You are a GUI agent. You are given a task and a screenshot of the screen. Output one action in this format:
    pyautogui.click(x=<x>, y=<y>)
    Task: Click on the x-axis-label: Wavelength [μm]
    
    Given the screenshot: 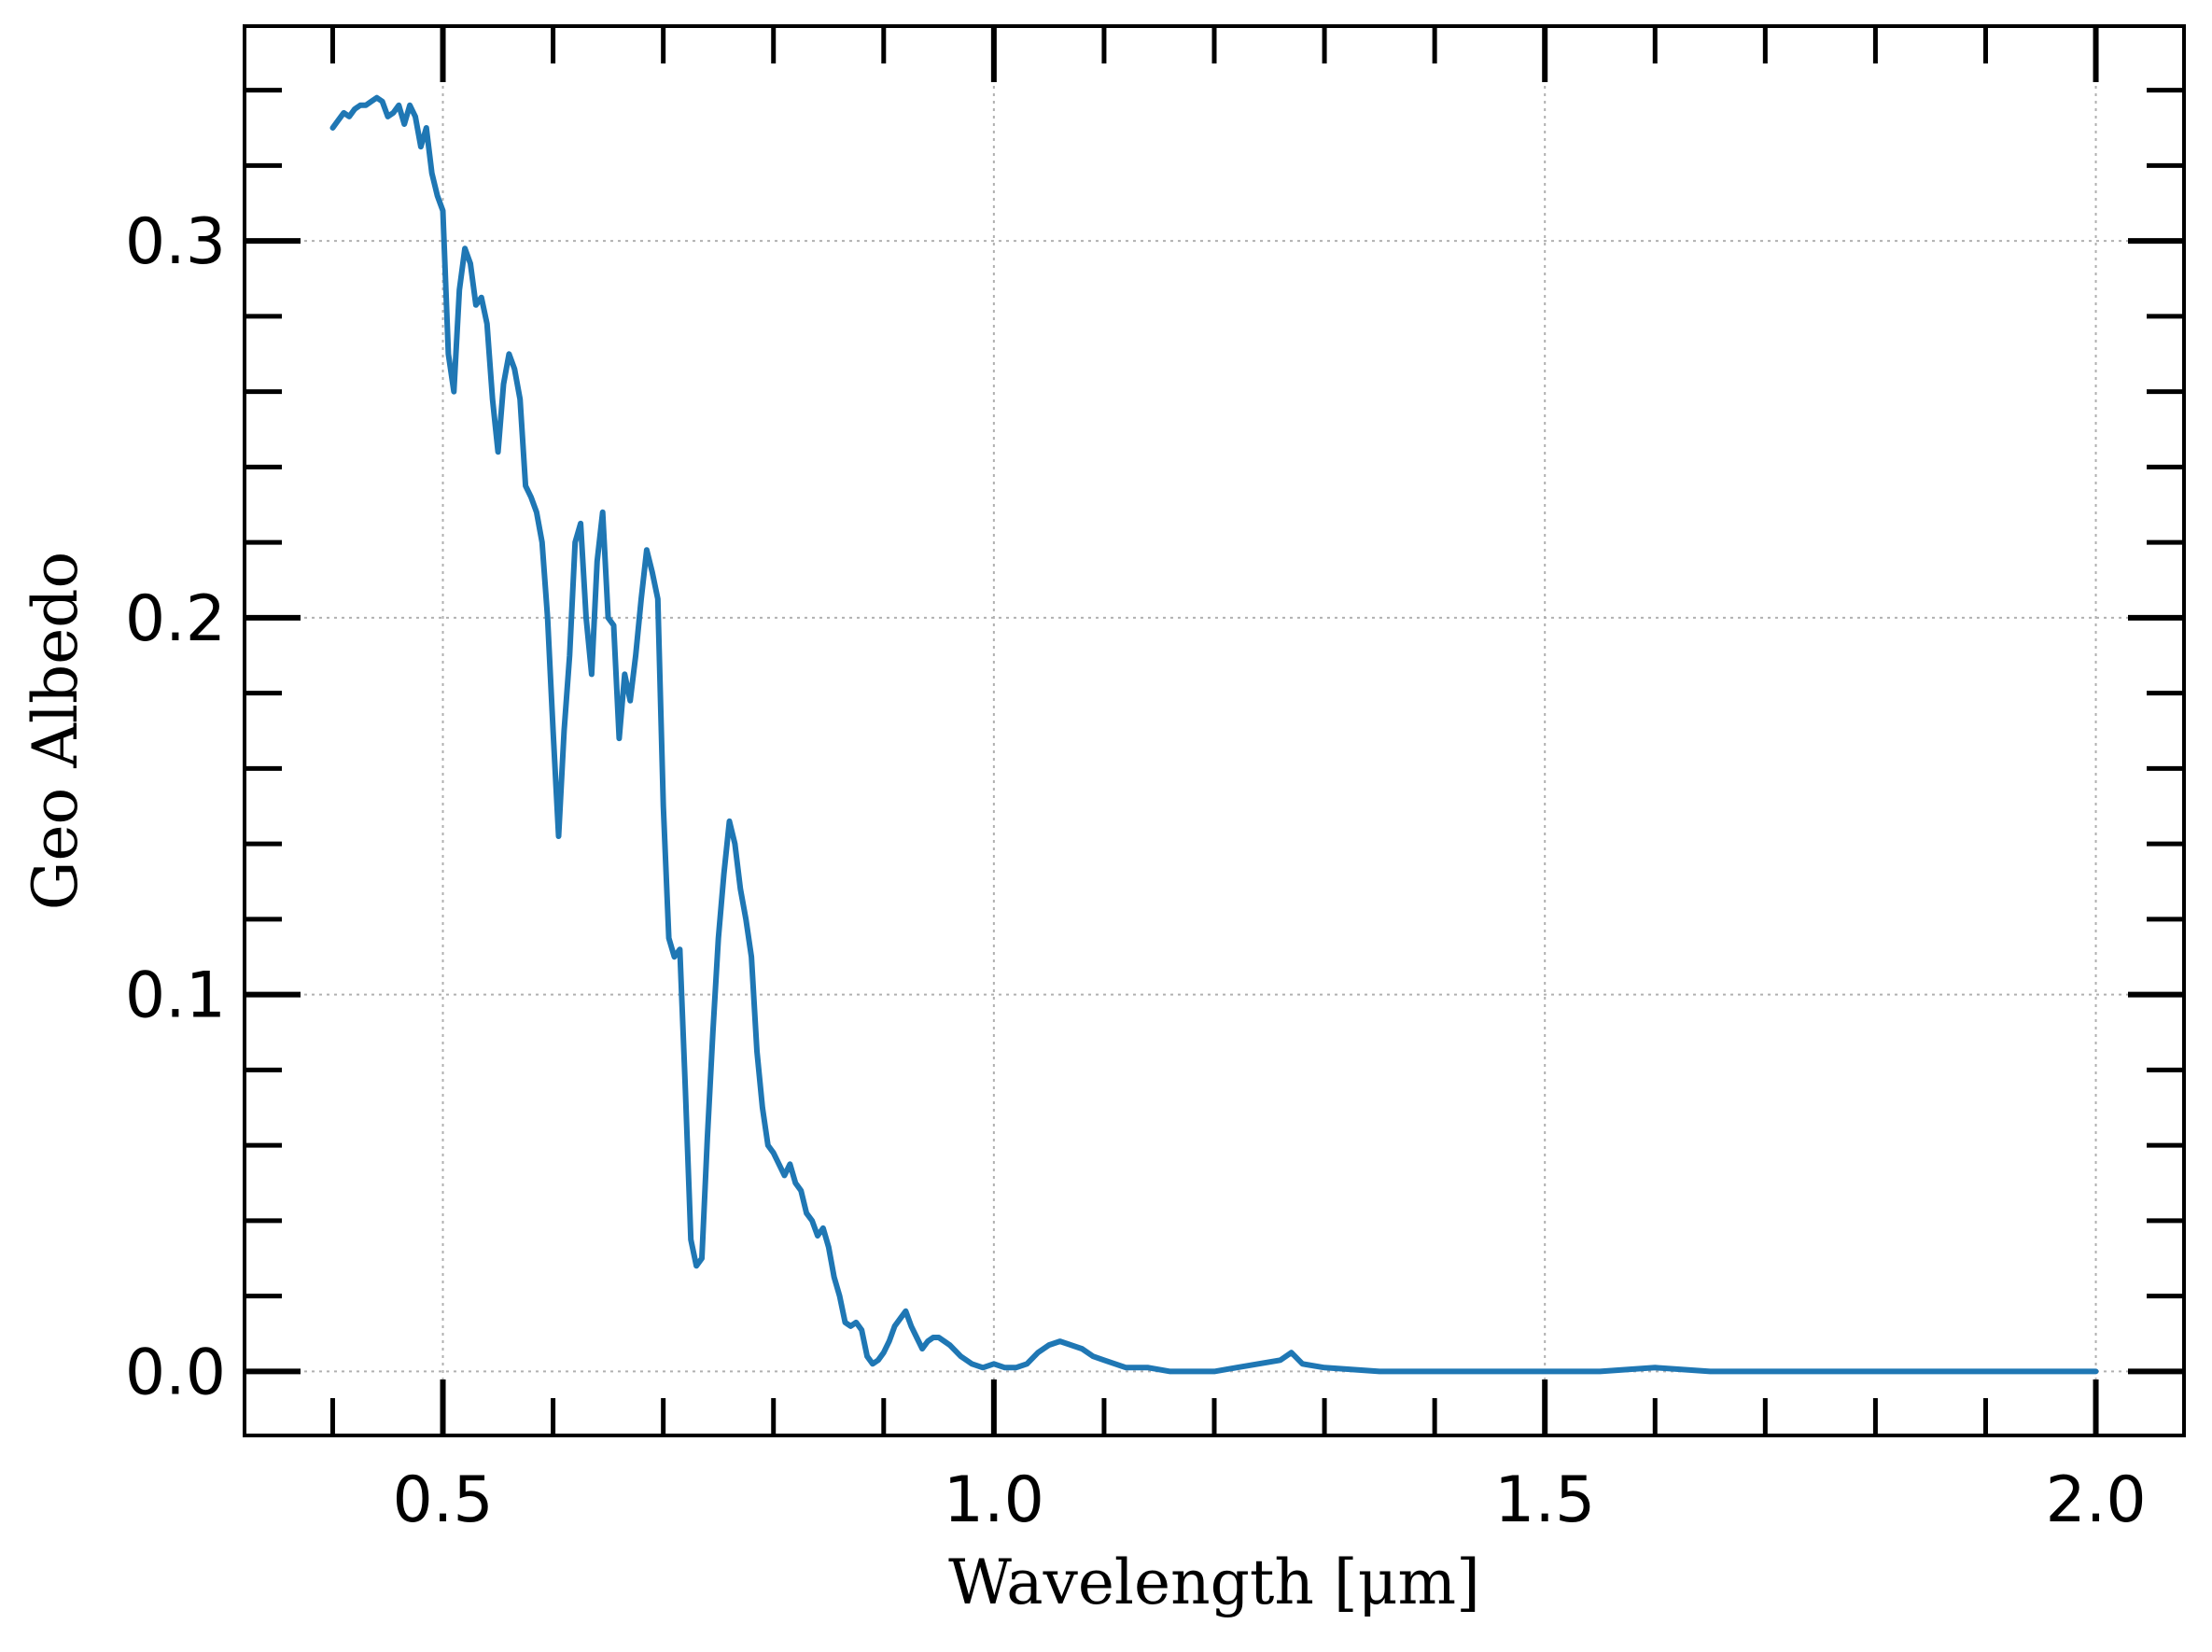 What is the action you would take?
    pyautogui.click(x=1214, y=1582)
    